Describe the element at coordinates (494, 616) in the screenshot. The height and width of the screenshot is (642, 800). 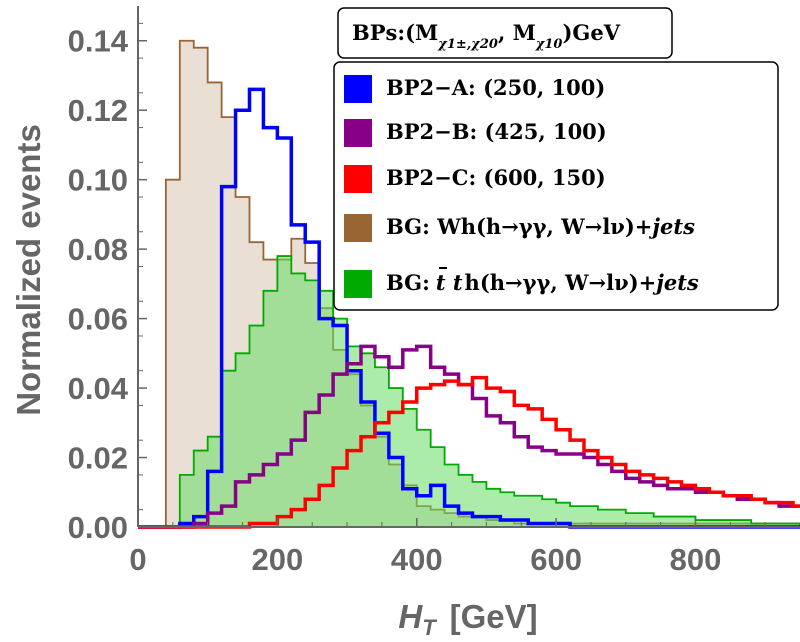
I see `x-axis-title-unit: [GeV]` at that location.